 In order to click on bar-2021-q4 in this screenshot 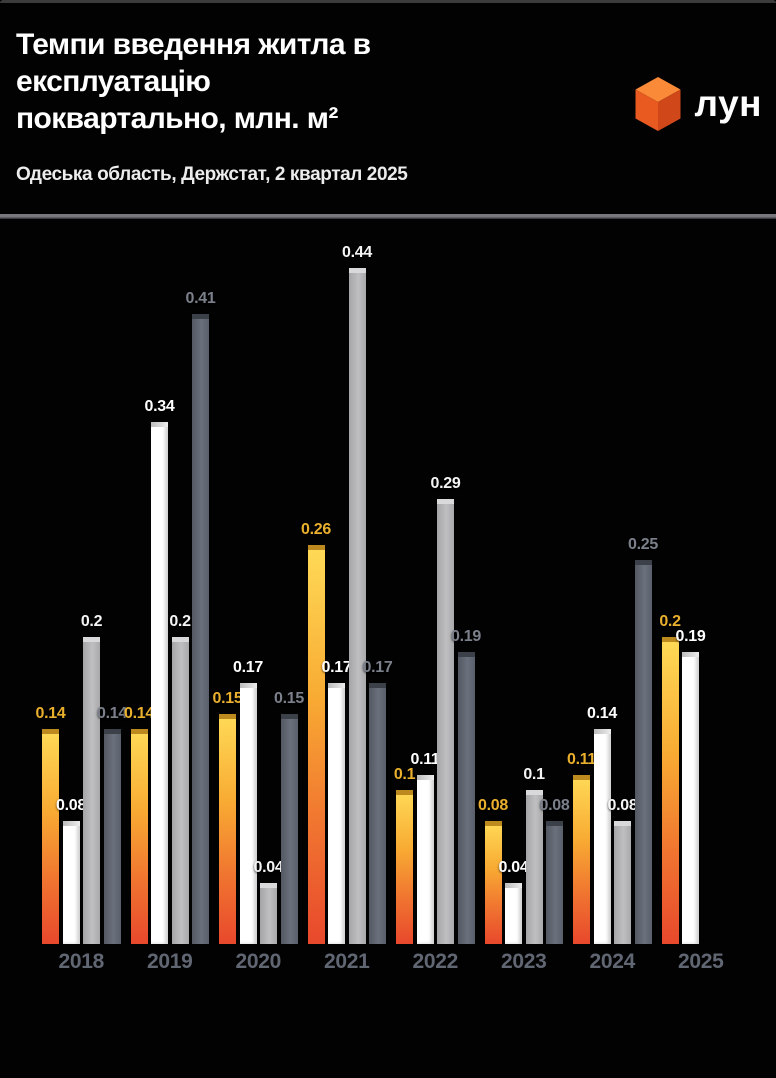, I will do `click(377, 813)`.